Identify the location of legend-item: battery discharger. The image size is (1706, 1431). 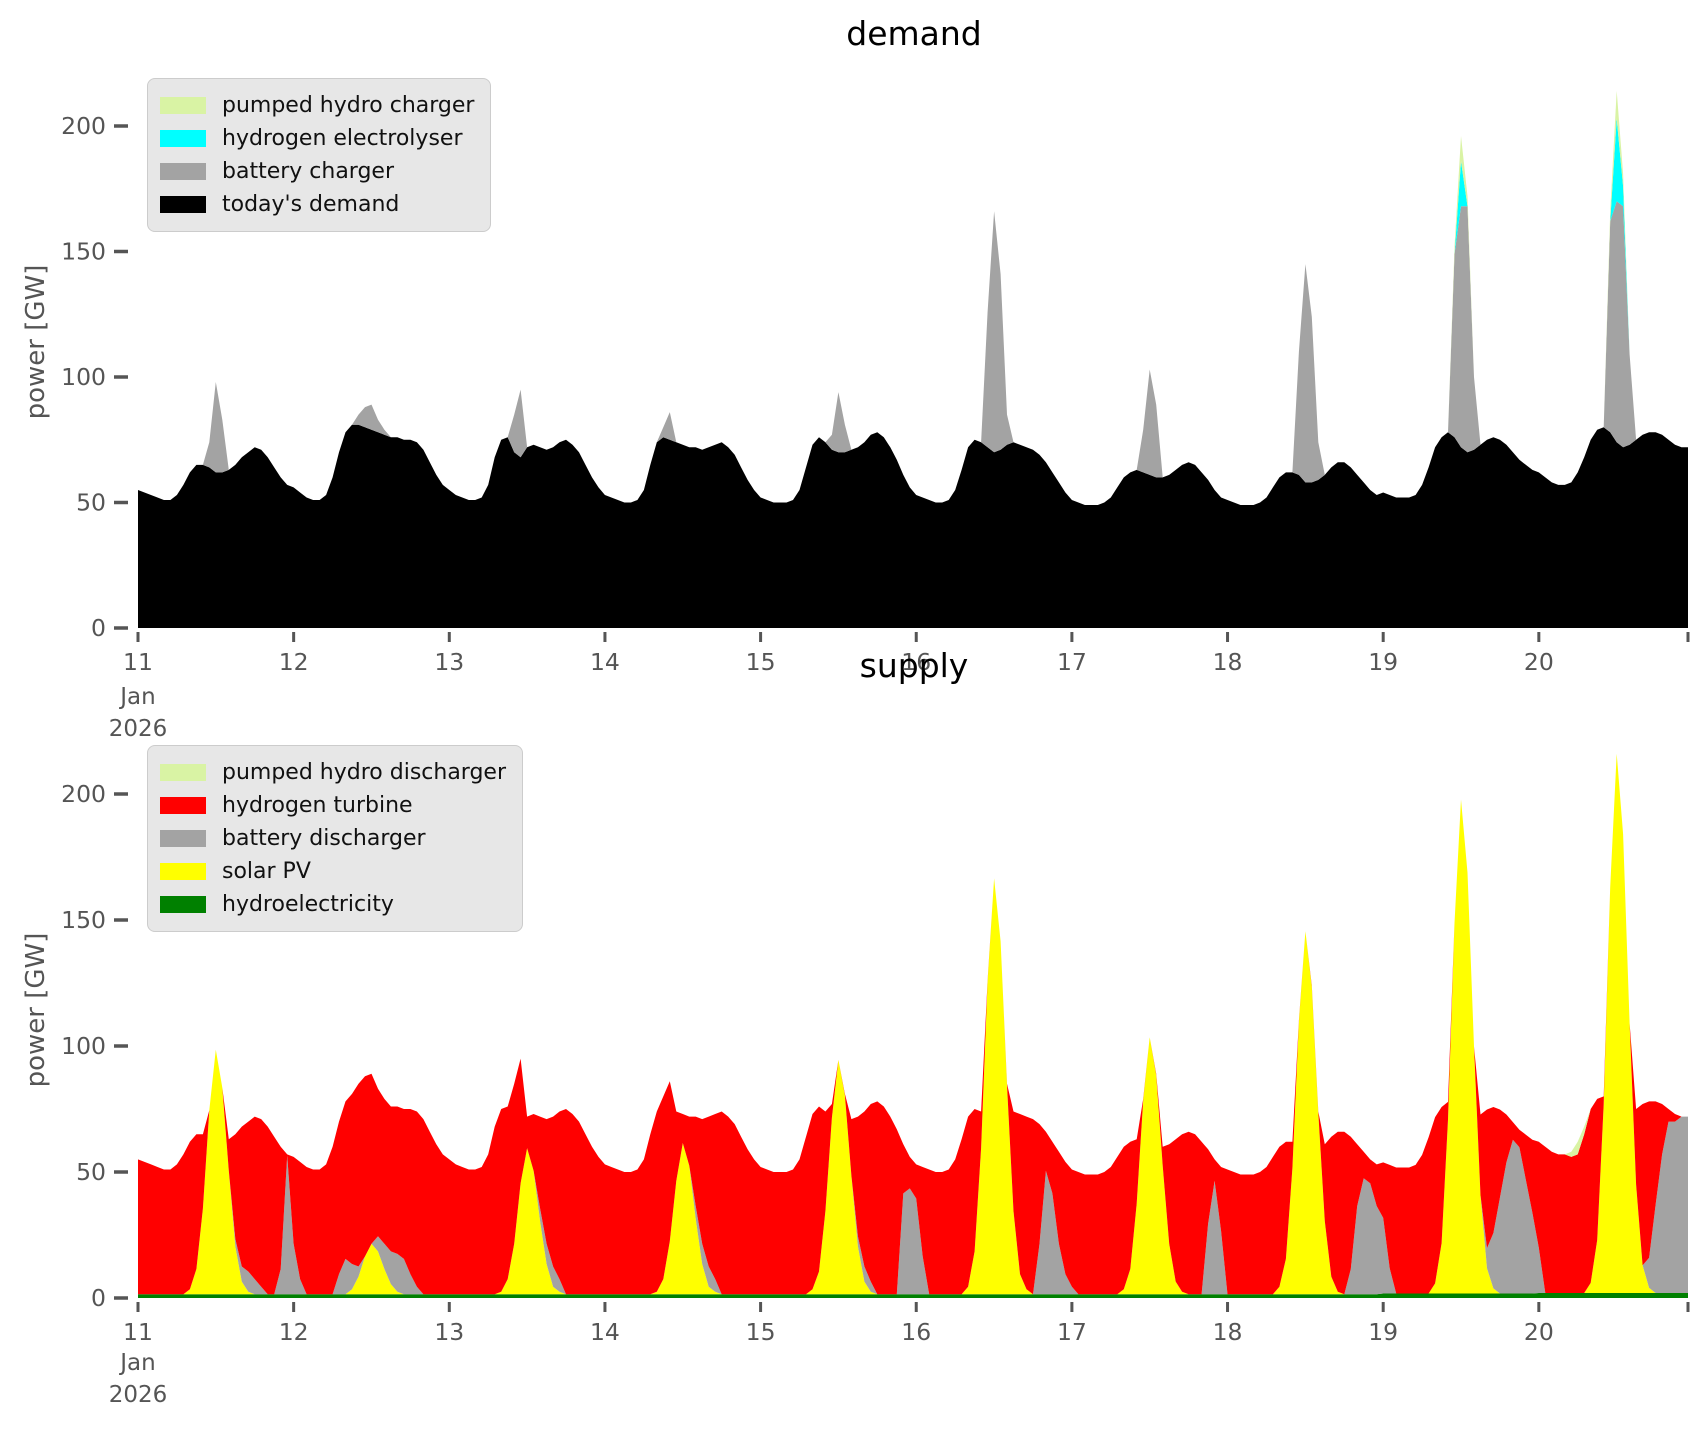
(333, 838).